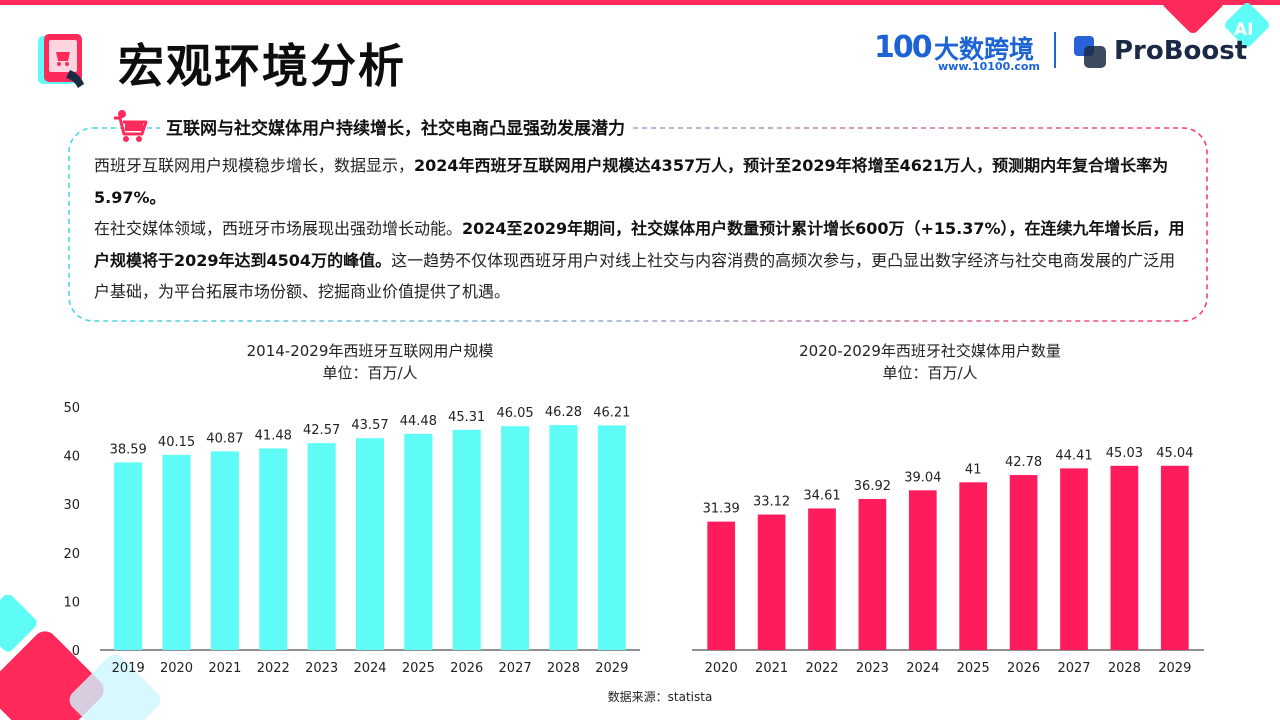 This screenshot has height=720, width=1280. Describe the element at coordinates (71, 457) in the screenshot. I see `chart1-ytick-label: 40` at that location.